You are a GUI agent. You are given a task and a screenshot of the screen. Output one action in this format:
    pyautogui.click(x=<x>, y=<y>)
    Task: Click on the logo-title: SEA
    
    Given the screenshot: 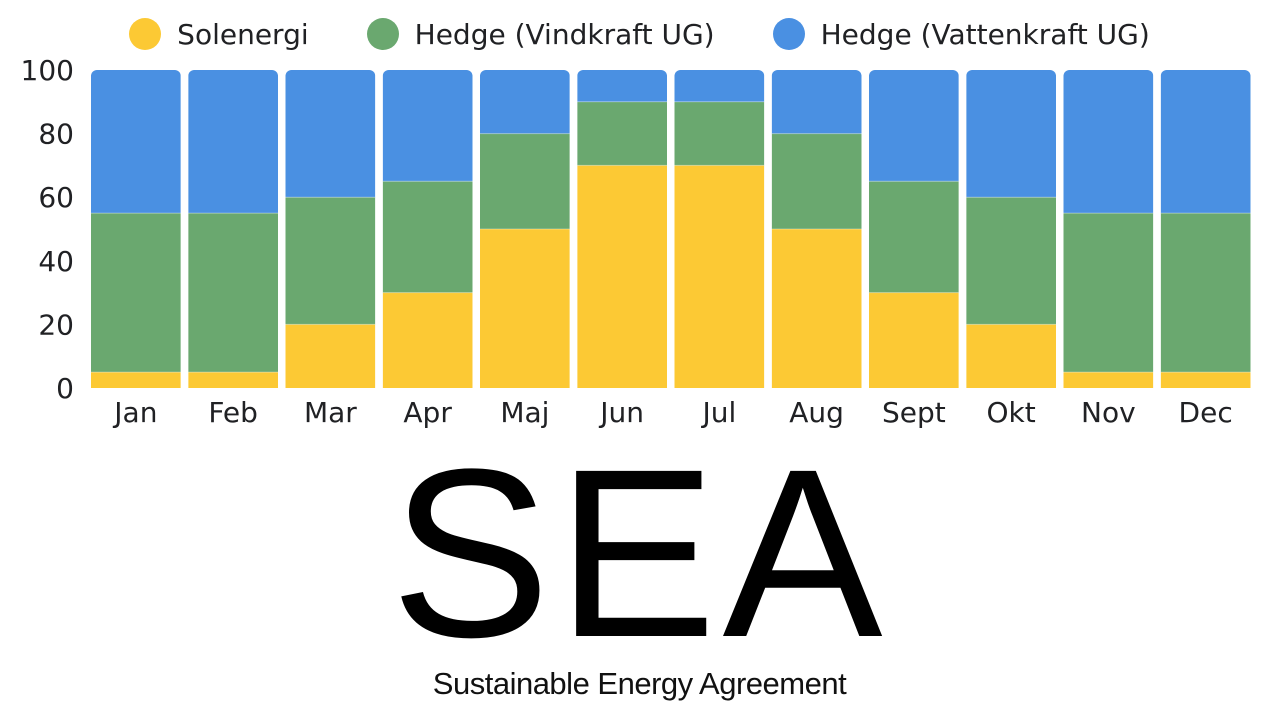 What is the action you would take?
    pyautogui.click(x=639, y=553)
    